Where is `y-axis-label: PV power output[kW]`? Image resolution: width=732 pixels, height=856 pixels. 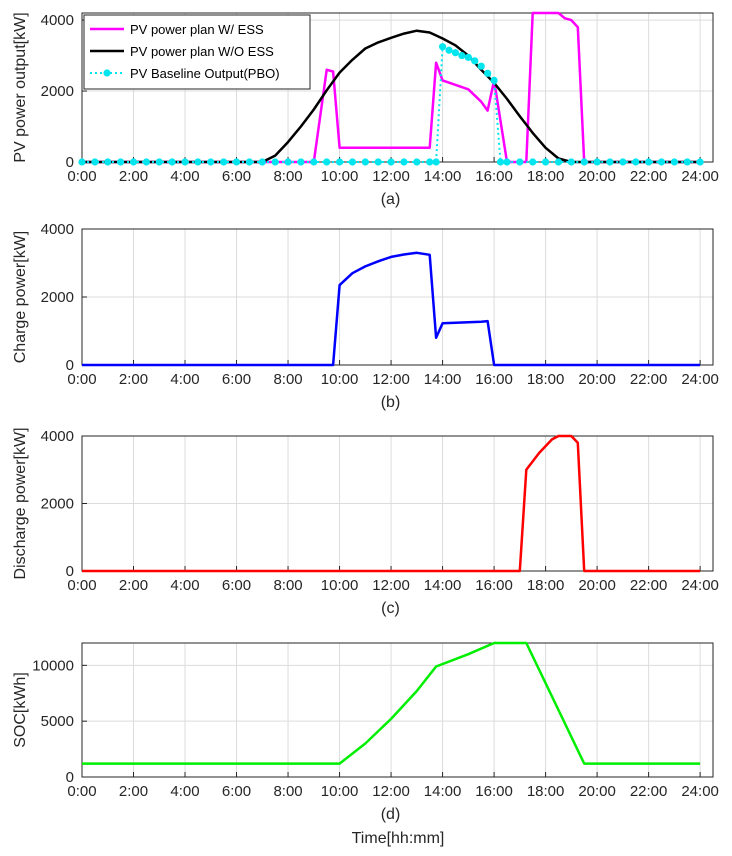 y-axis-label: PV power output[kW] is located at coordinates (20, 87).